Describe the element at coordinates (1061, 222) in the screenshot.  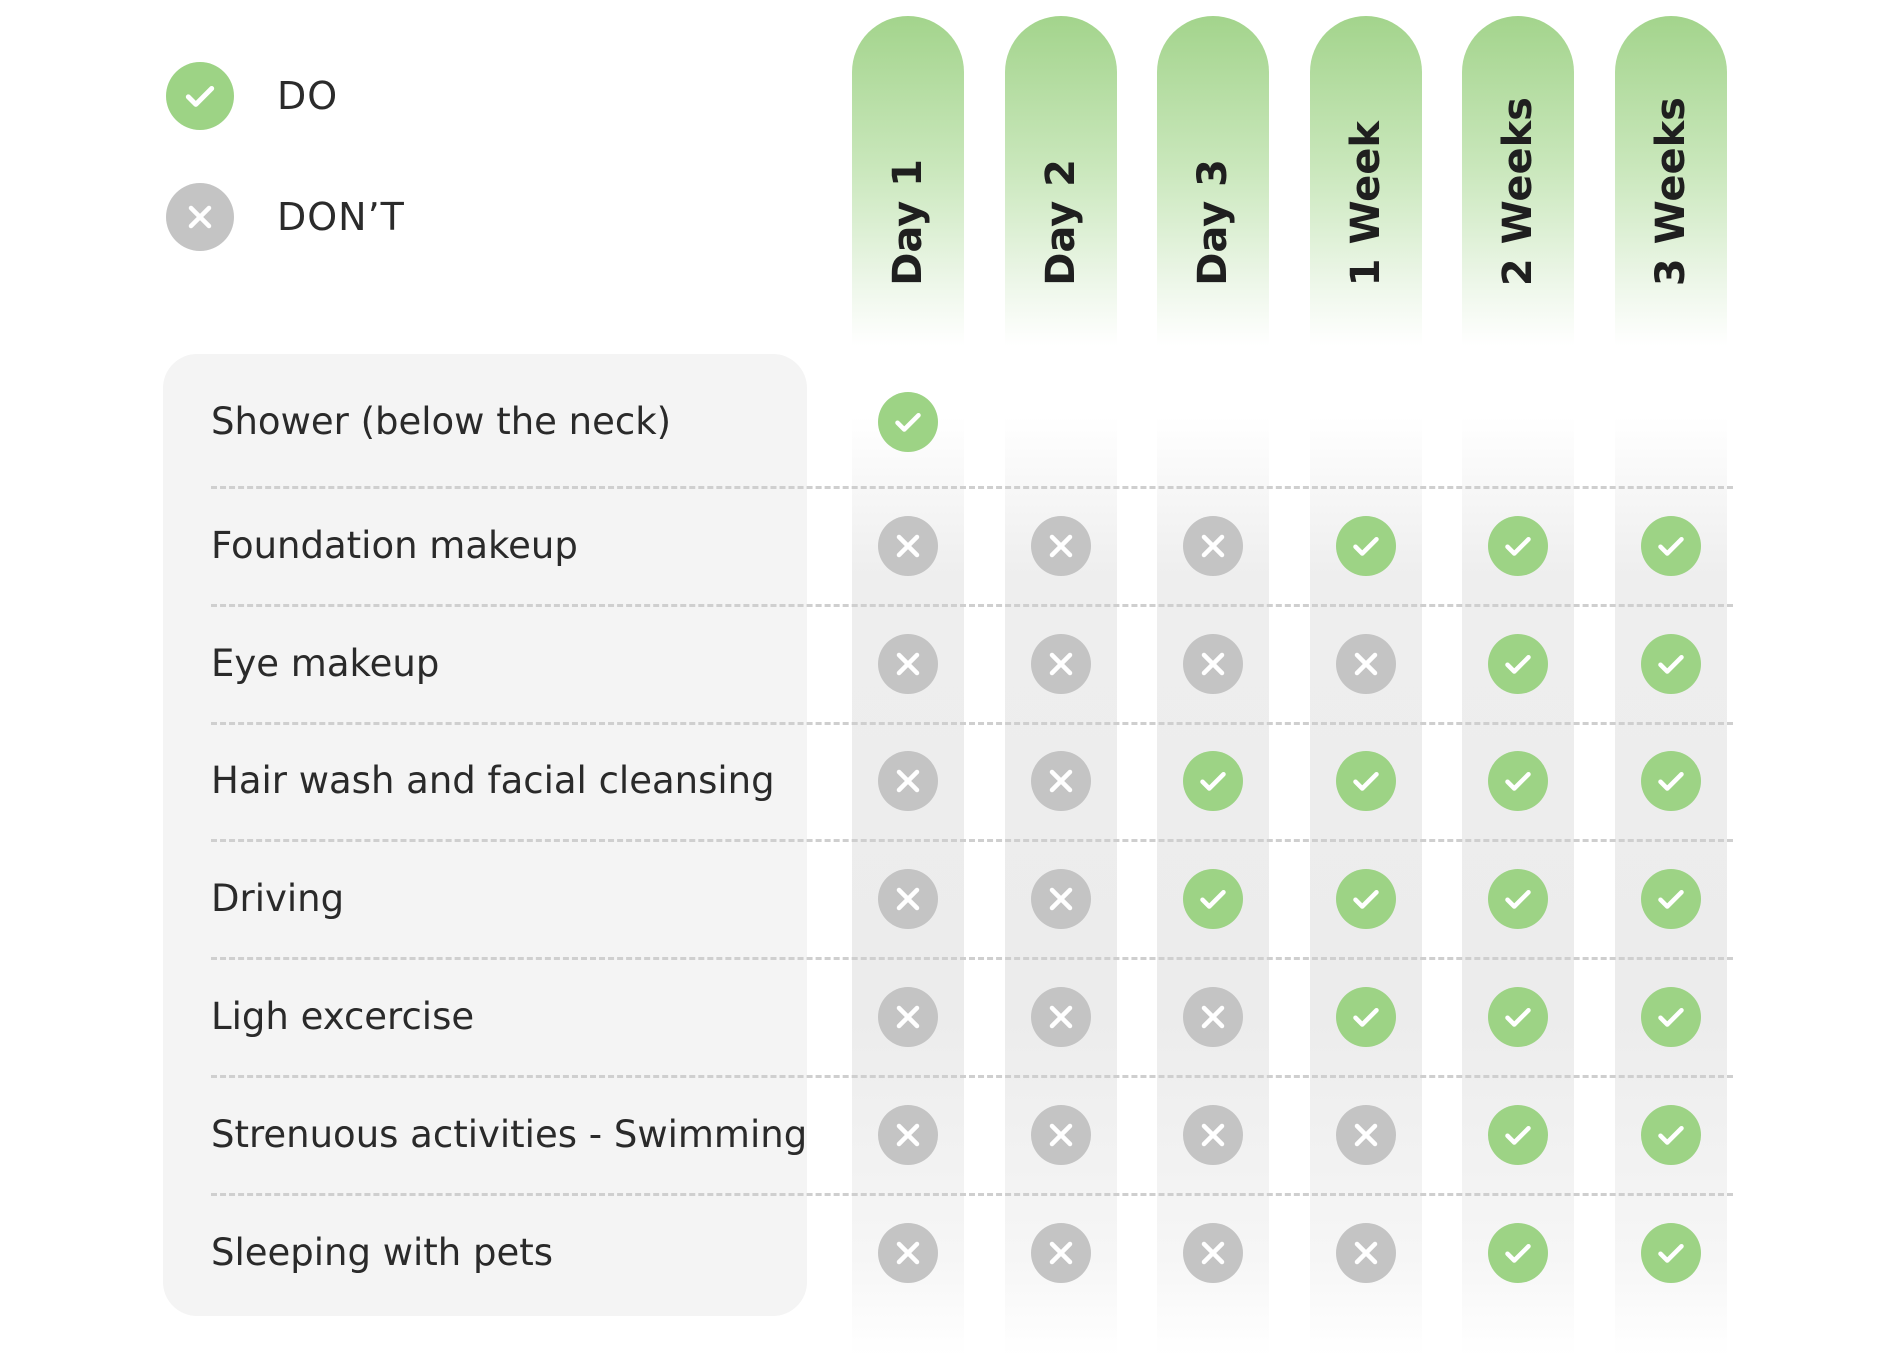
I see `column-header-label: Day 2` at that location.